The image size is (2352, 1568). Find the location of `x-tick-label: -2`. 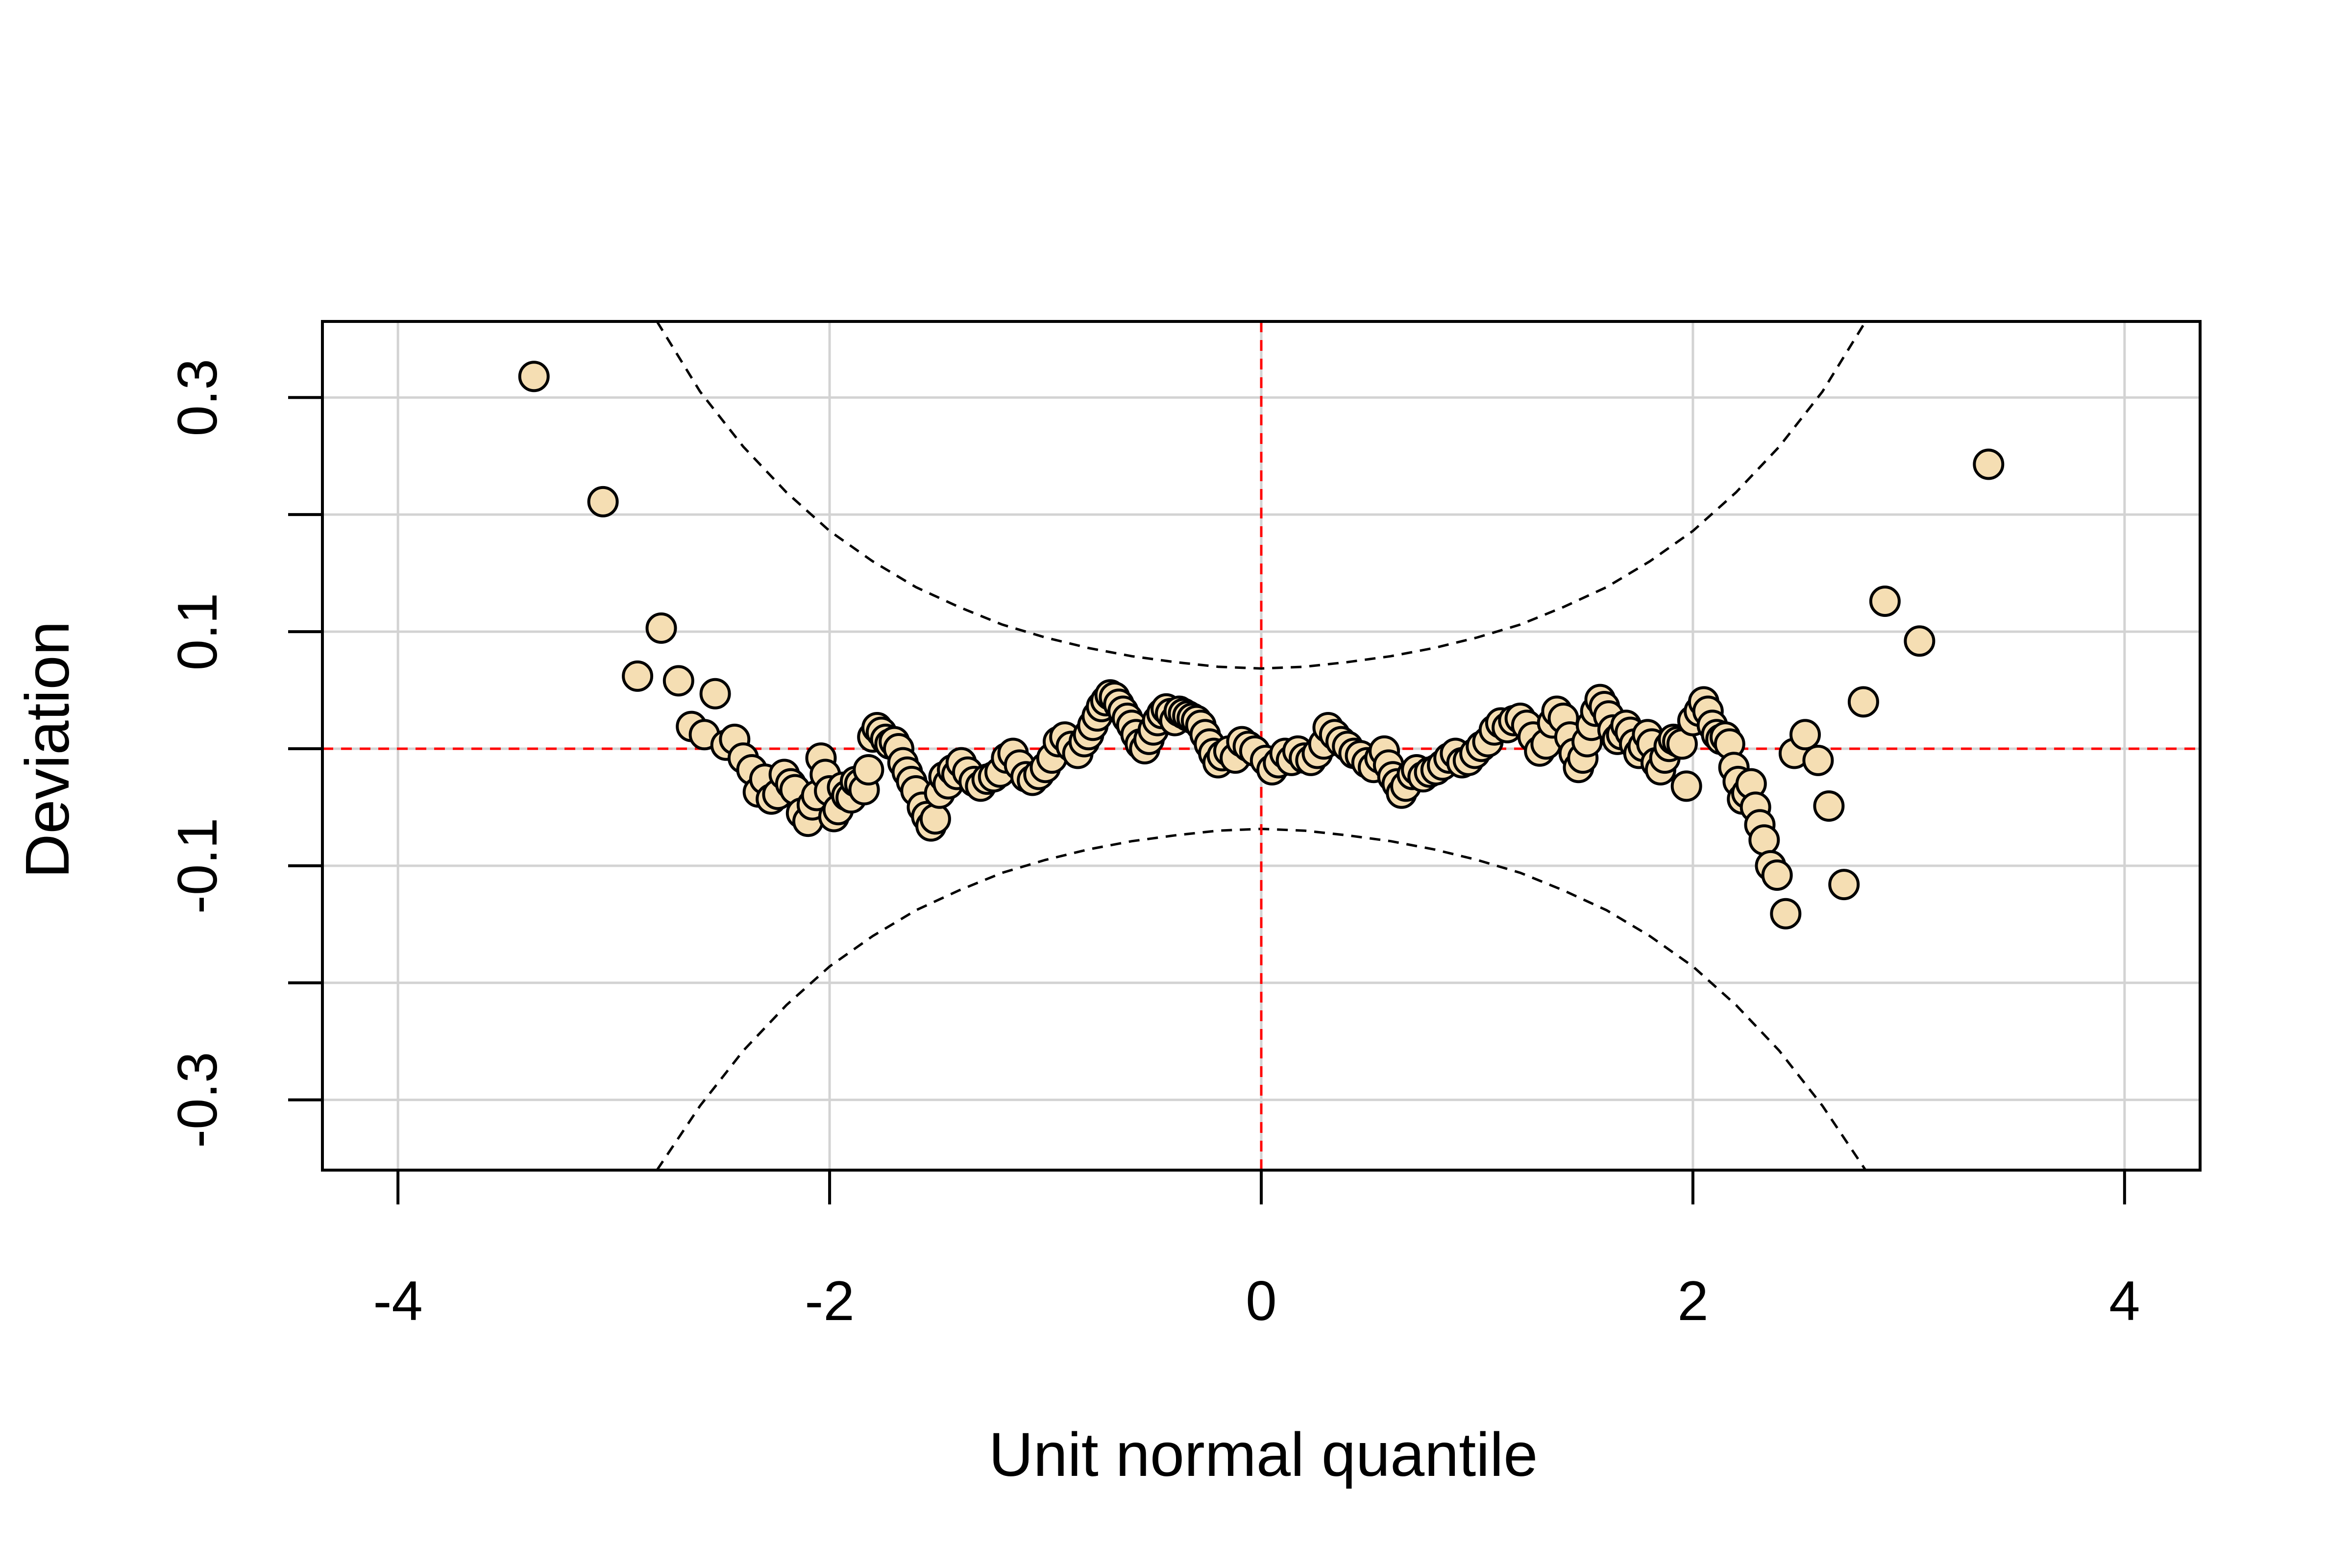

x-tick-label: -2 is located at coordinates (829, 1301).